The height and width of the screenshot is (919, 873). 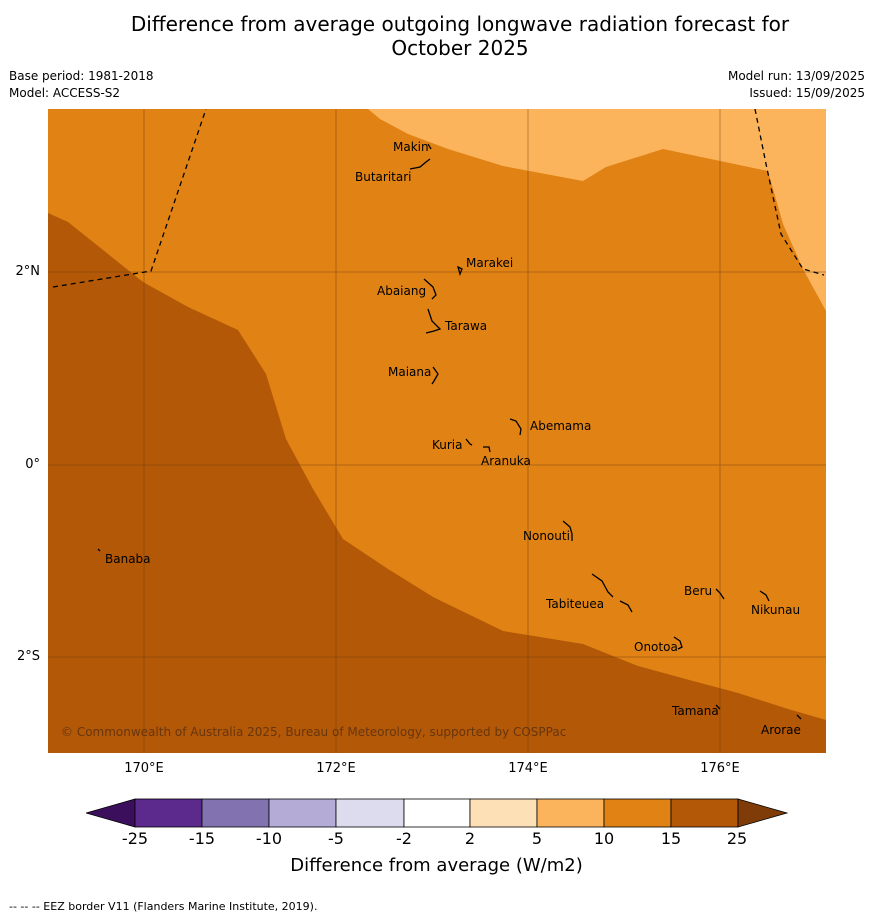 What do you see at coordinates (698, 591) in the screenshot?
I see `label-beru: Beru` at bounding box center [698, 591].